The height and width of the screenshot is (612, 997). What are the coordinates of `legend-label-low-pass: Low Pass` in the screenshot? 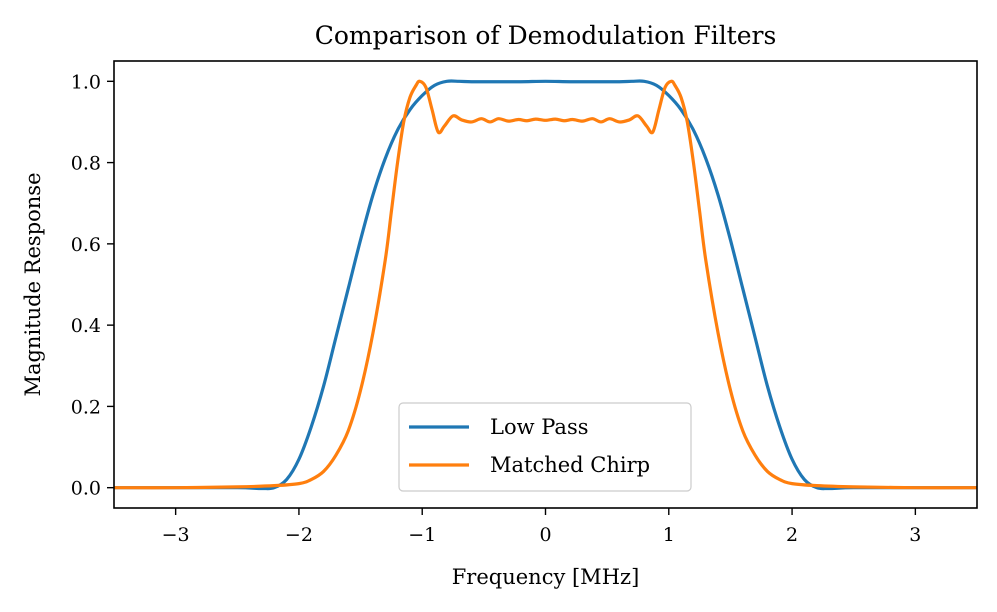 It's located at (539, 427).